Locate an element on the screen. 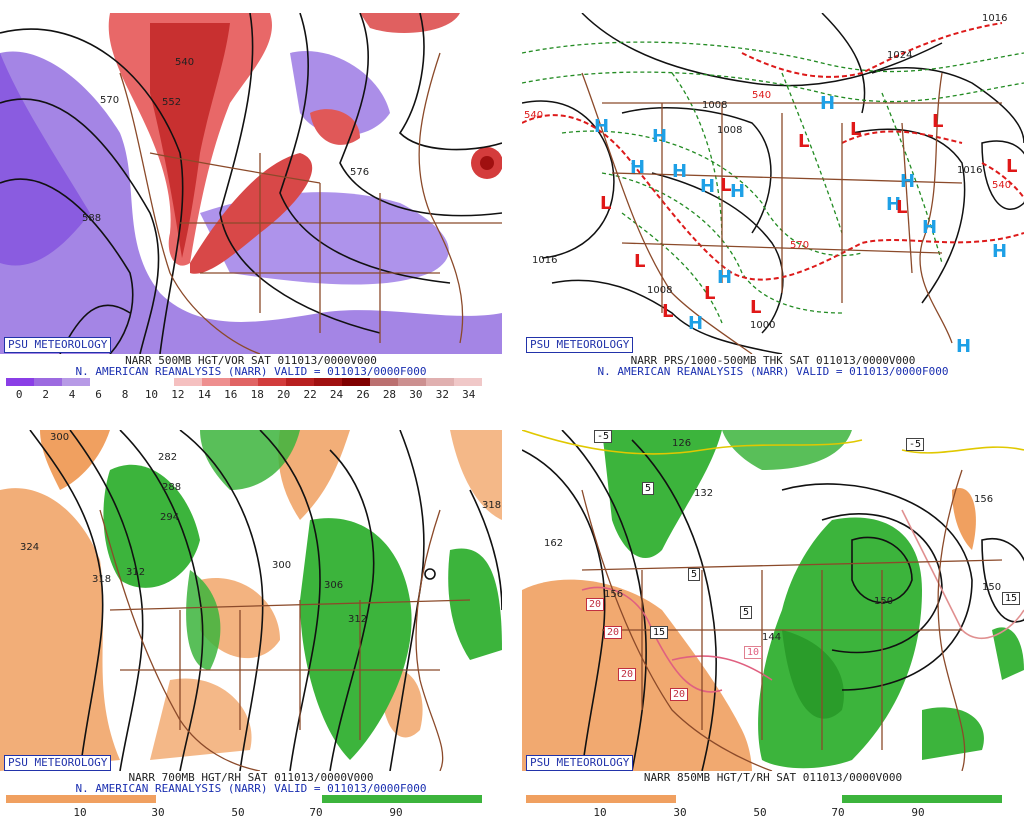  colorbar-tick-label: 20 is located at coordinates (284, 394).